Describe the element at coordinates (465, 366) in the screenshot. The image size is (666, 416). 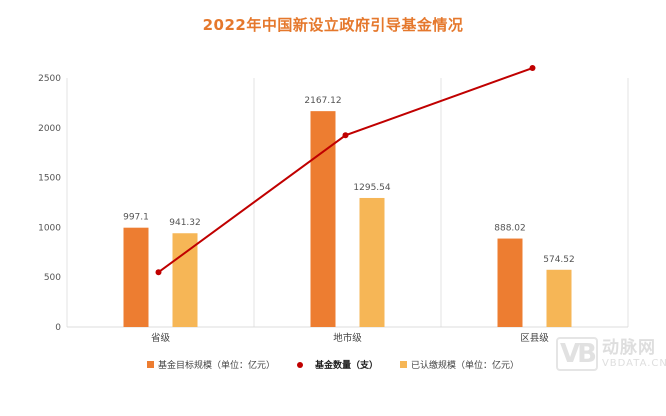
I see `legend-label-subscribed-scale: 已认缴规模（单位：亿元）` at that location.